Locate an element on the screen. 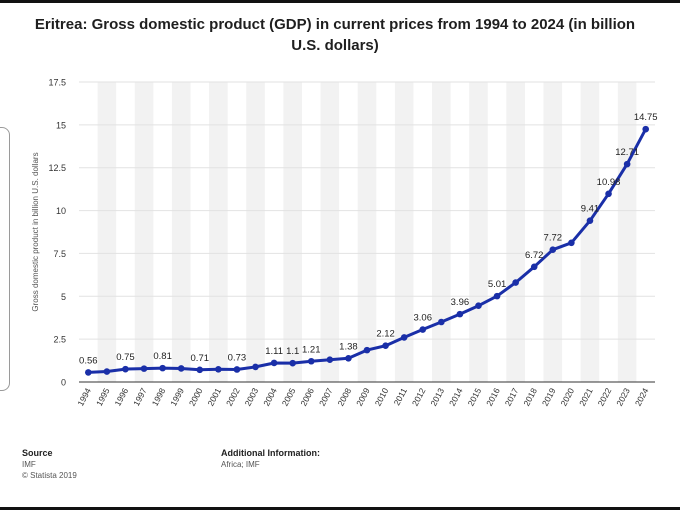  data-label: 1.1 is located at coordinates (292, 351).